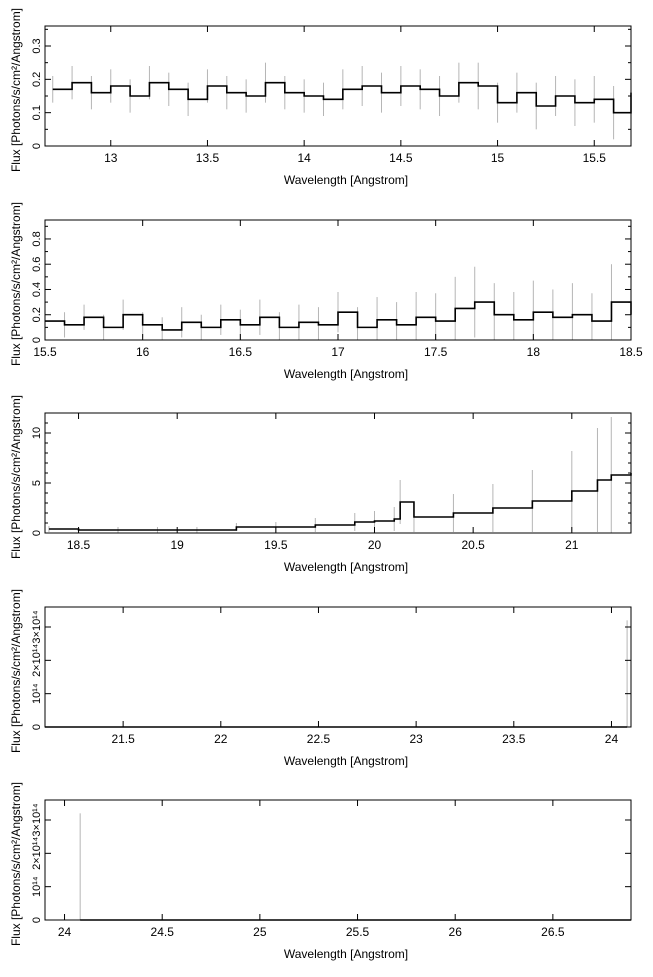 The image size is (653, 977). I want to click on y-tick-label: 0.3, so click(37, 45).